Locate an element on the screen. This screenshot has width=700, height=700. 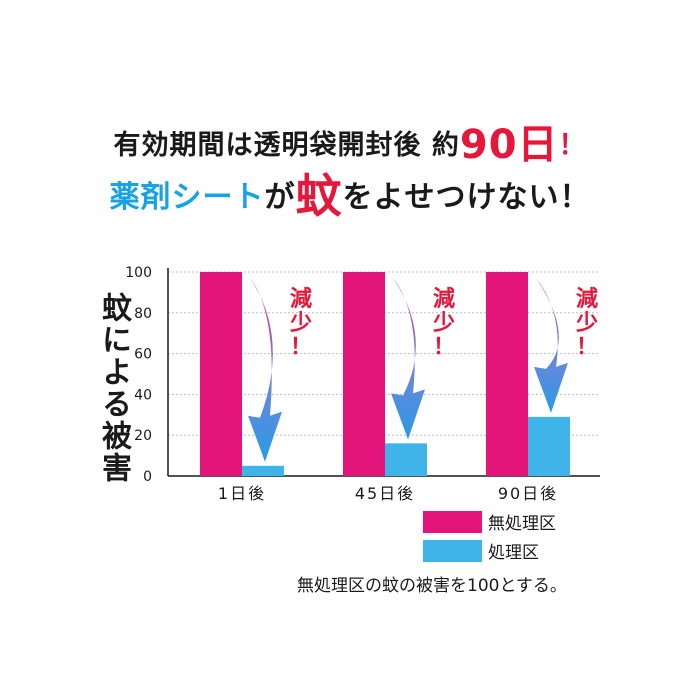
y-tick-label: 80 is located at coordinates (143, 314).